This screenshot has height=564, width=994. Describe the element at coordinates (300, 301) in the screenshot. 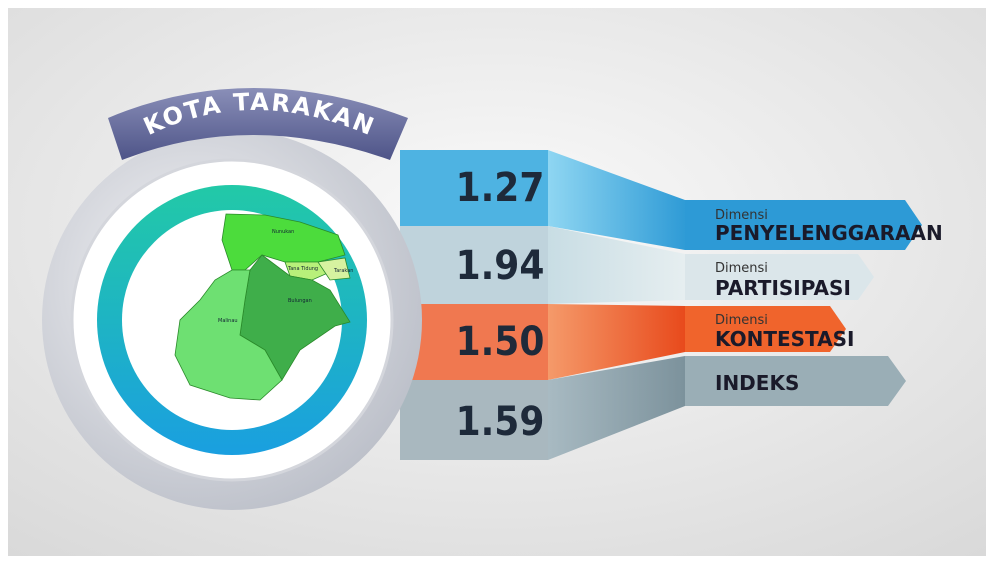

I see `region-label: Bulungan` at that location.